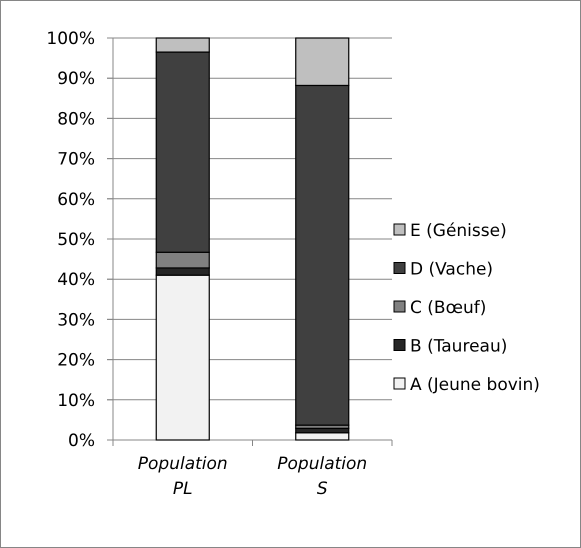  I want to click on y-tick-label: 80%, so click(76, 119).